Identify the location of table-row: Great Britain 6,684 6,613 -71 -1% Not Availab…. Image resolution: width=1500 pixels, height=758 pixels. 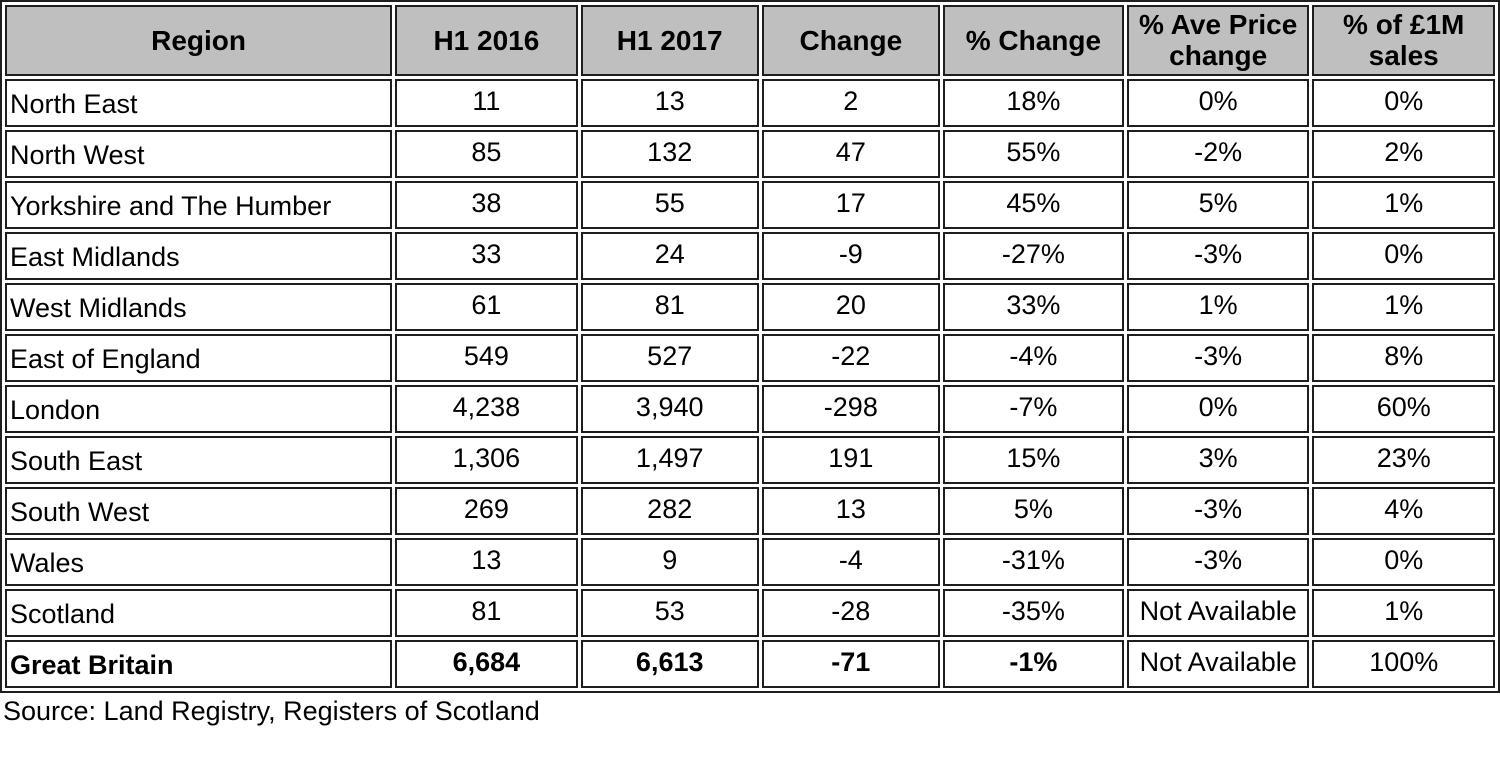
(750, 663).